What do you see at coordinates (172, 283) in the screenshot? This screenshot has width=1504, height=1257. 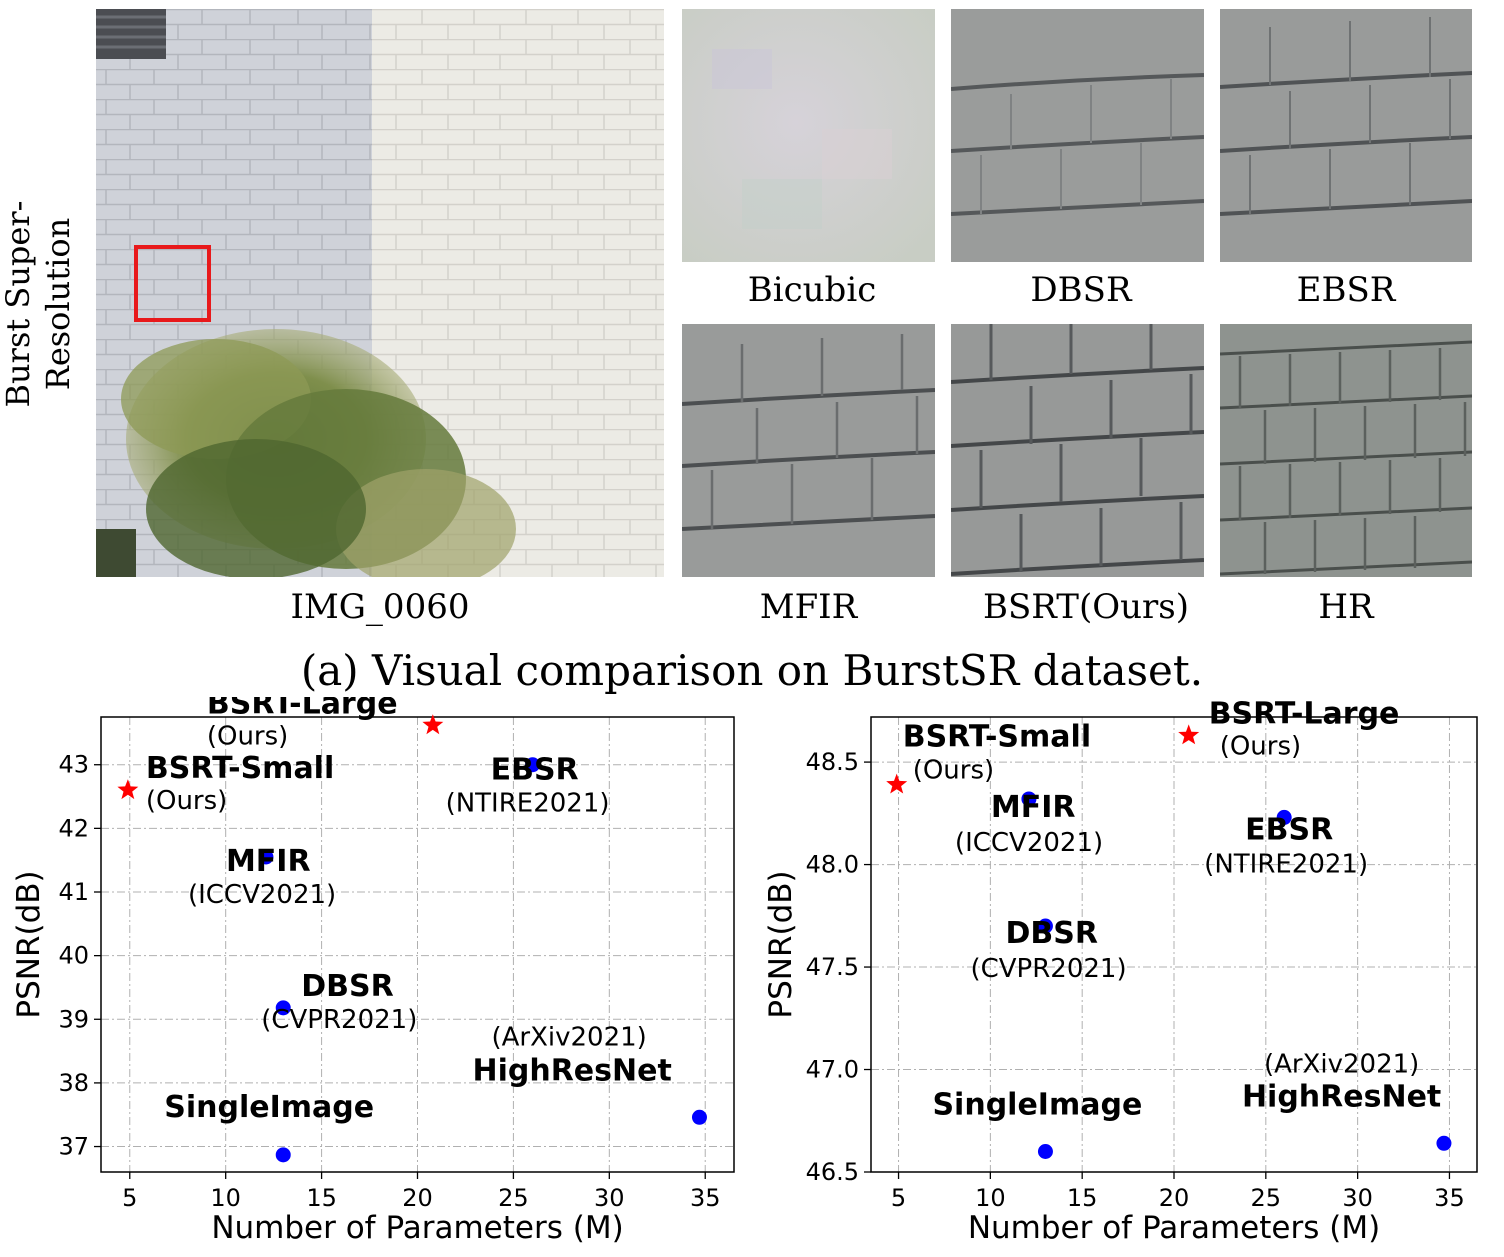 I see `highlight-box` at bounding box center [172, 283].